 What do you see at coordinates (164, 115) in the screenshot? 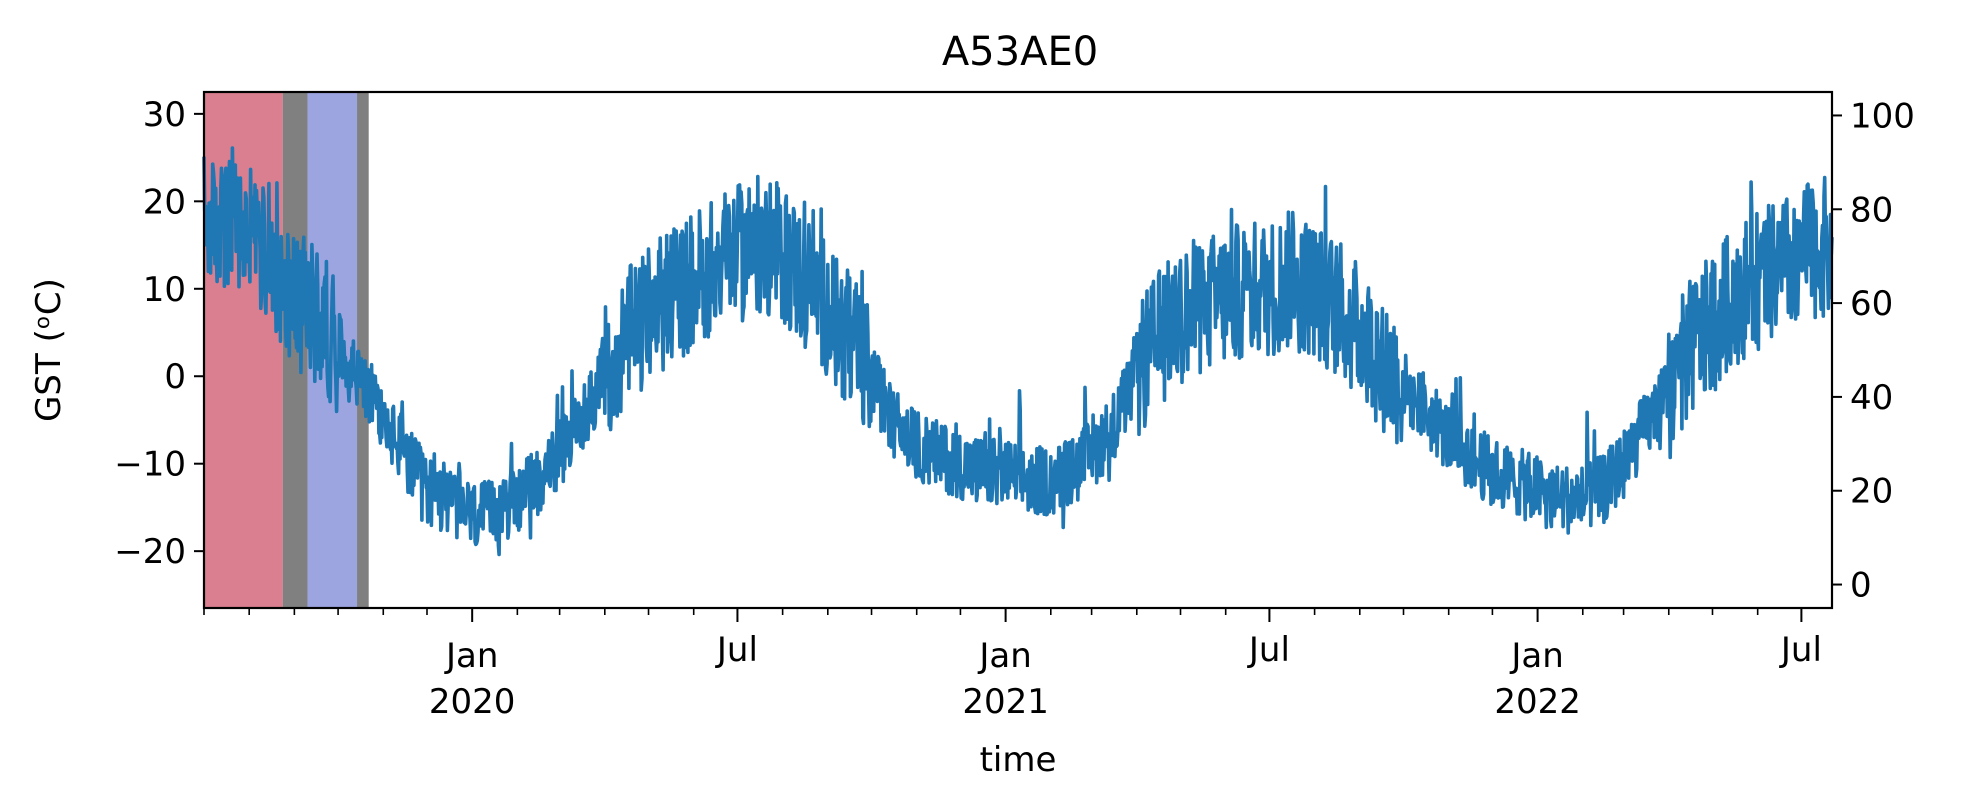
I see `y-tick-label-5: 30` at bounding box center [164, 115].